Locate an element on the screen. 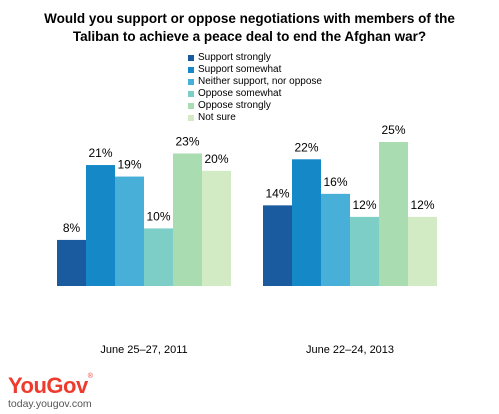 The height and width of the screenshot is (414, 499). data-label: 16% is located at coordinates (335, 182).